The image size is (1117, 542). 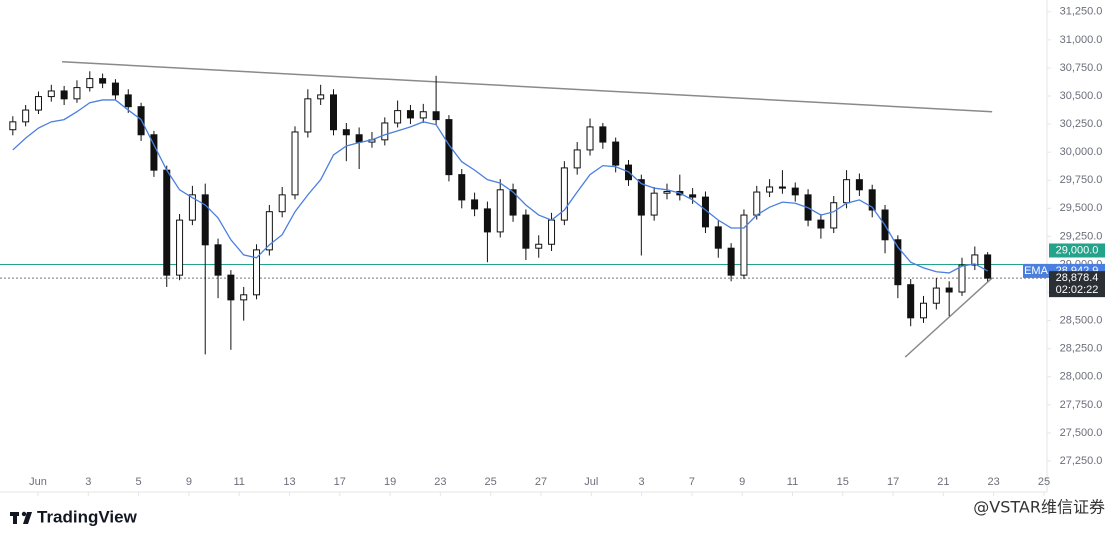 What do you see at coordinates (87, 516) in the screenshot?
I see `brand: TradingView` at bounding box center [87, 516].